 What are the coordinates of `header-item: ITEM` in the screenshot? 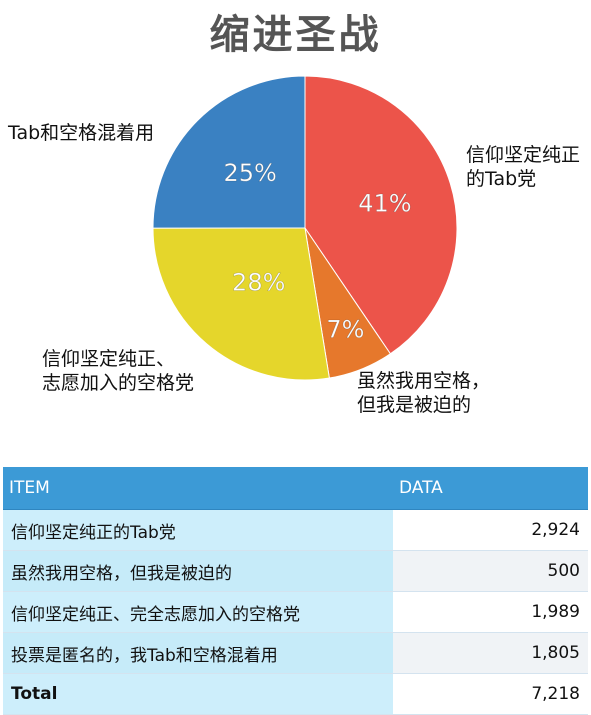 It's located at (198, 488).